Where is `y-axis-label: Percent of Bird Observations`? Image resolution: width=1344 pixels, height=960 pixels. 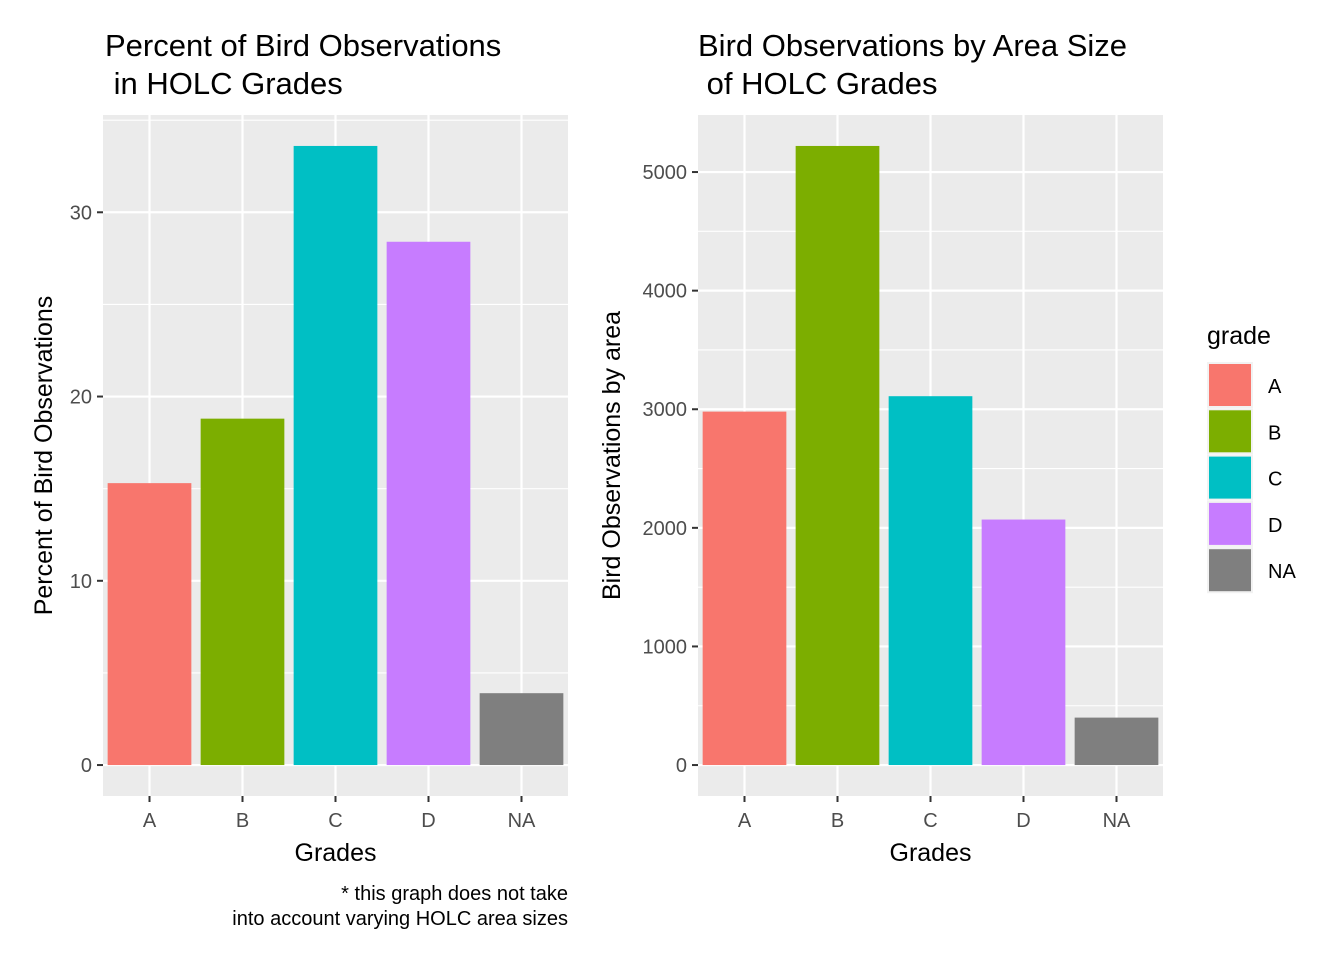
y-axis-label: Percent of Bird Observations is located at coordinates (44, 456).